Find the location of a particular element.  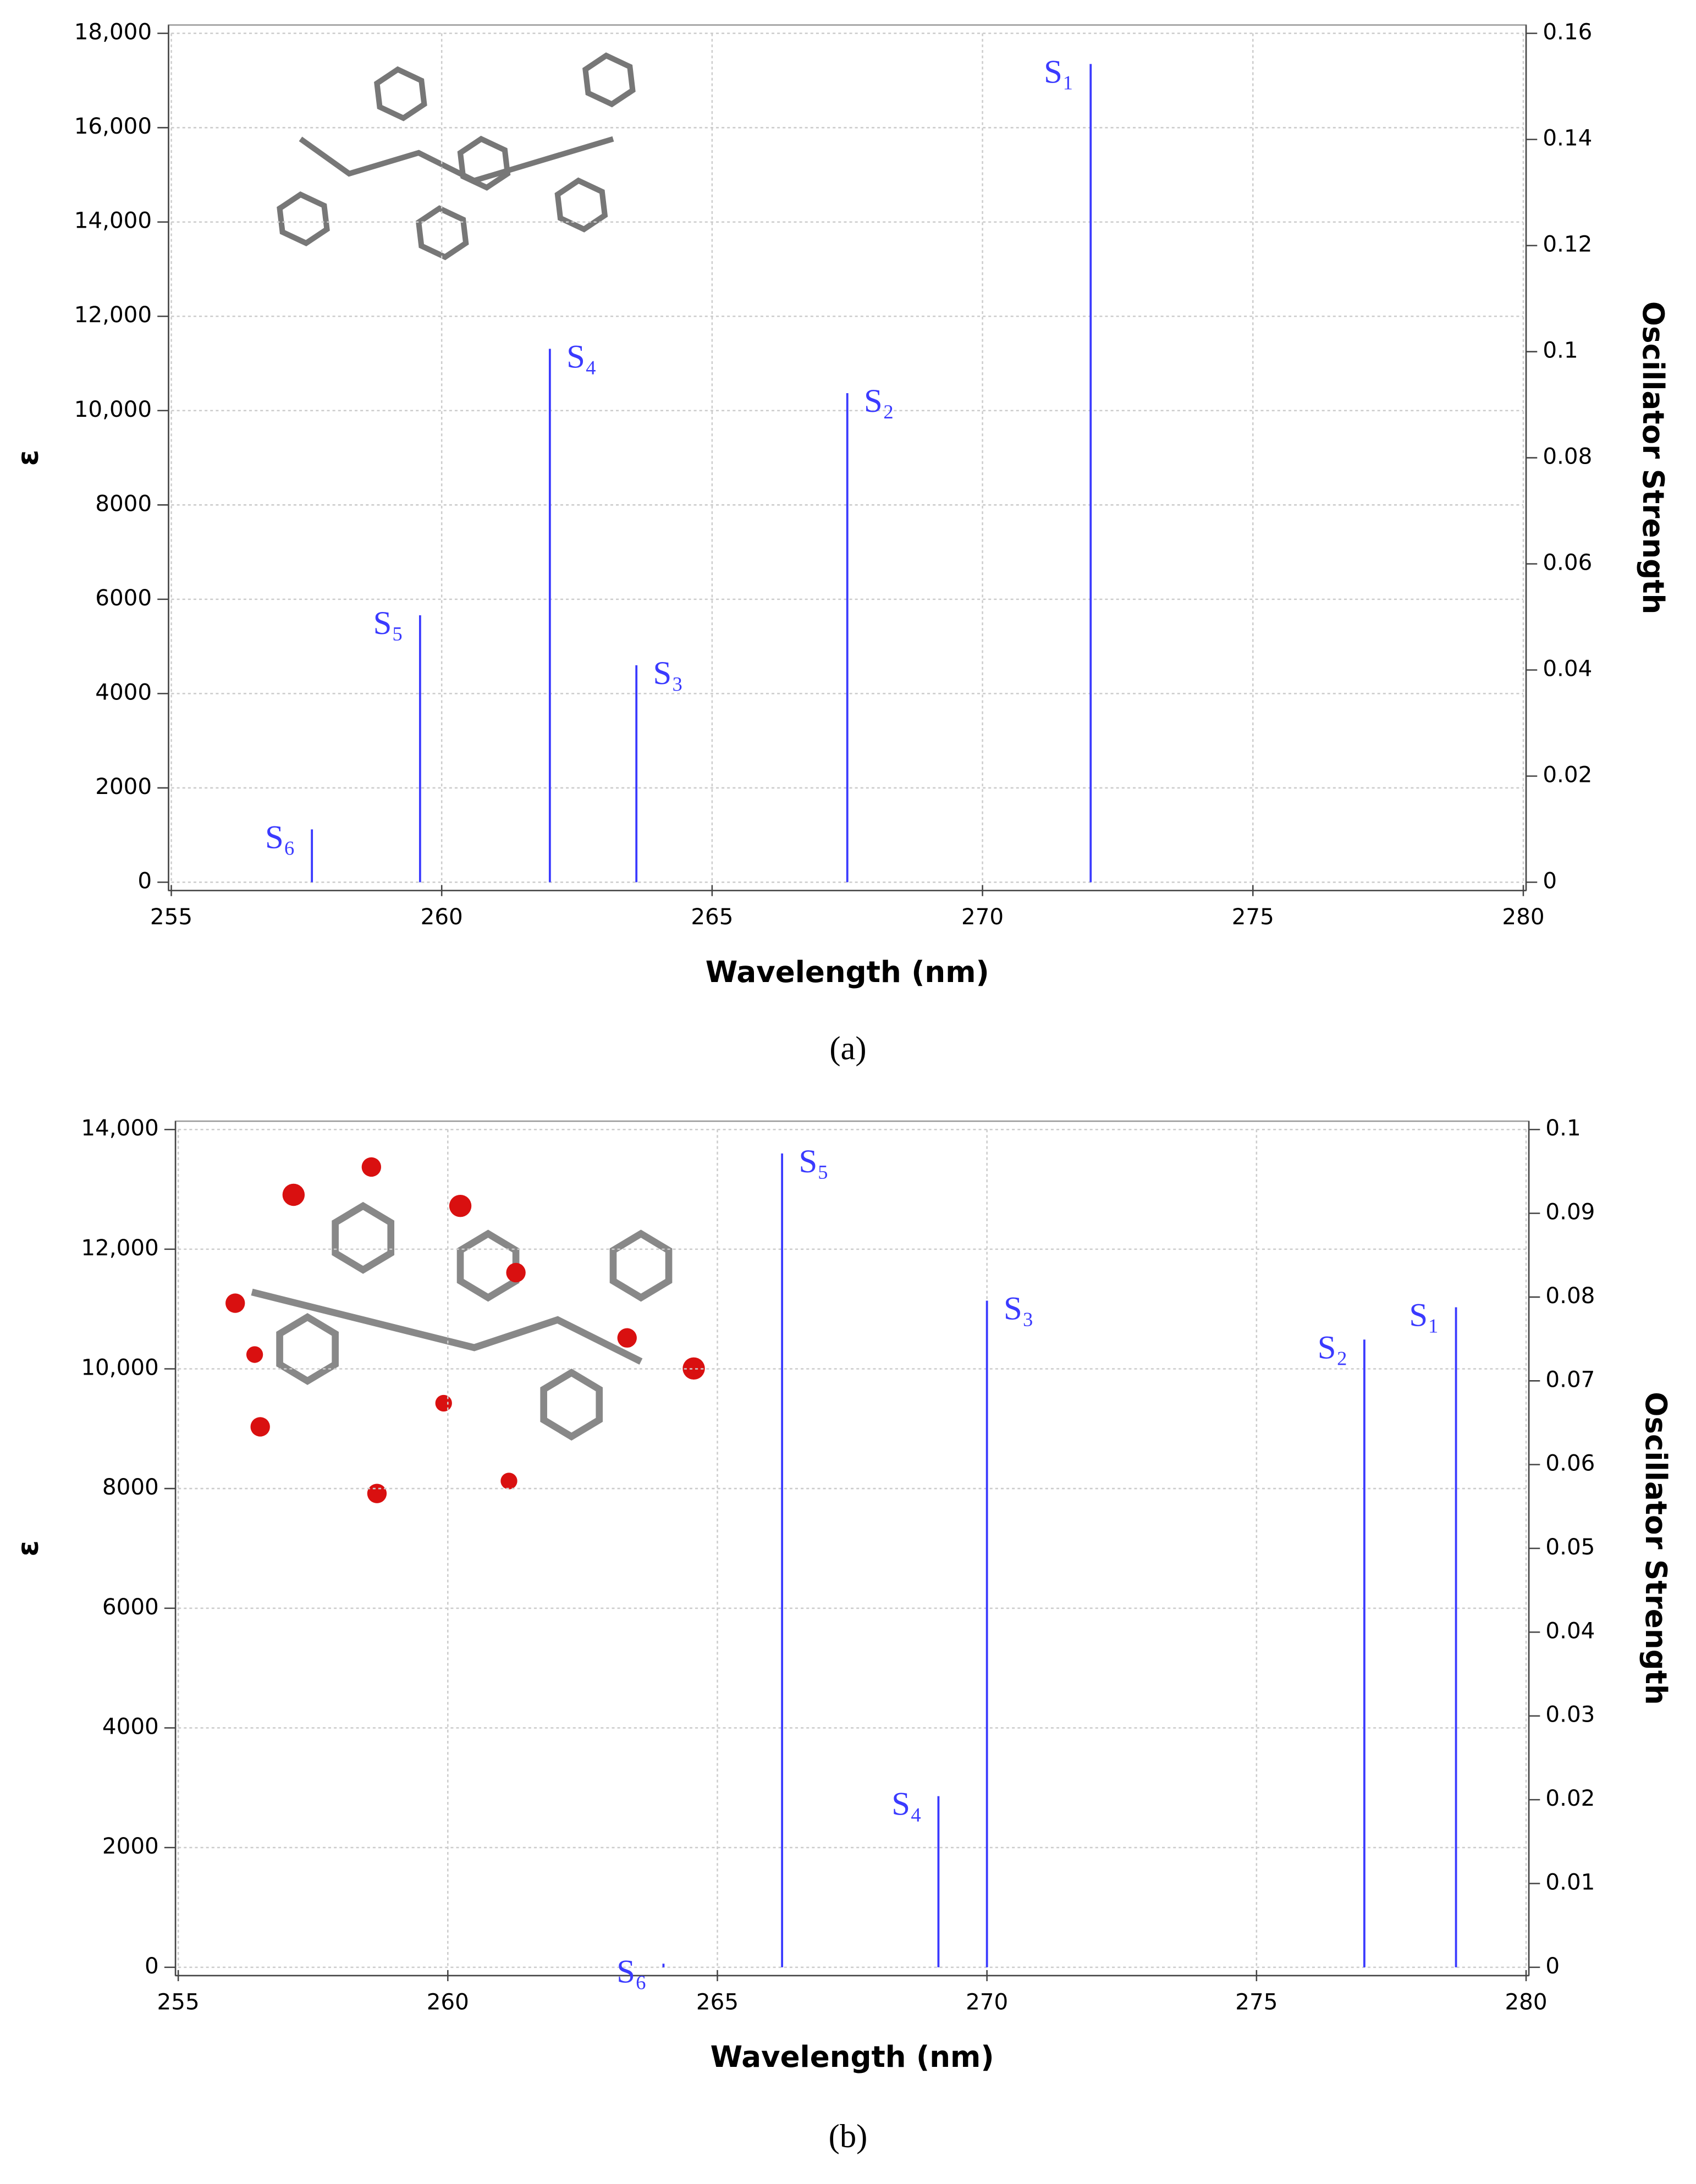

caption: (a) is located at coordinates (847, 1048).